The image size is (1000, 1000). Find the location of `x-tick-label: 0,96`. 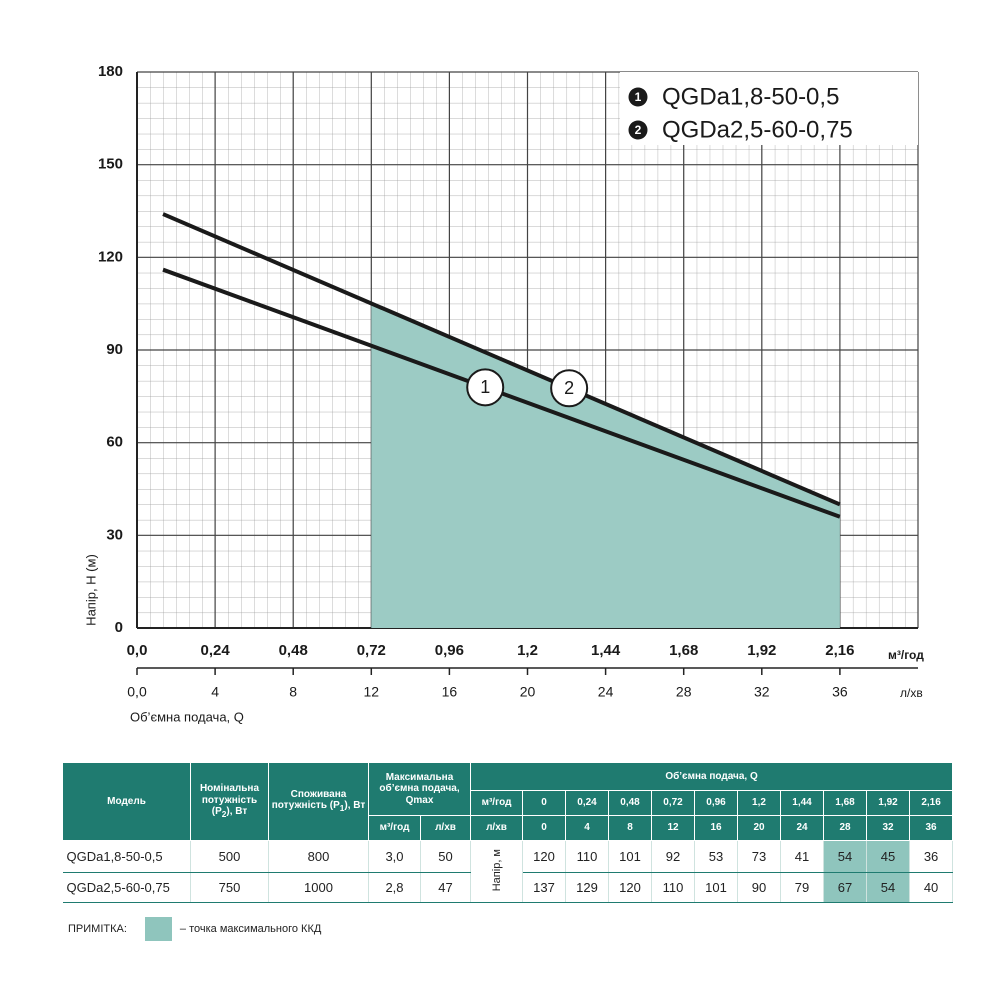

x-tick-label: 0,96 is located at coordinates (449, 650).